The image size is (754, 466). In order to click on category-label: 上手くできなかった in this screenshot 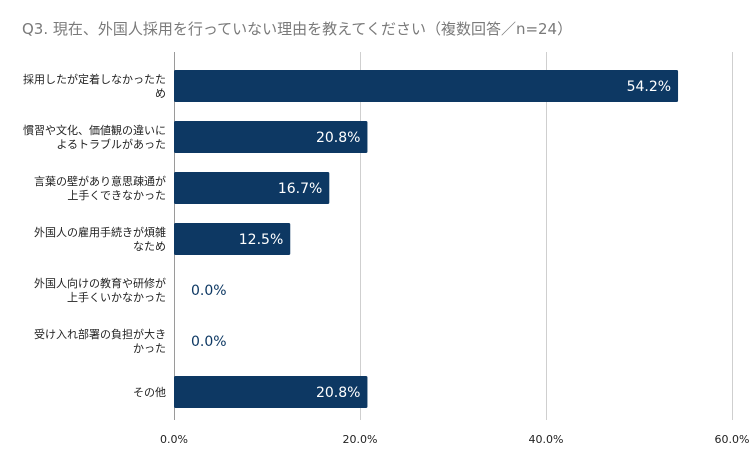, I will do `click(116, 195)`.